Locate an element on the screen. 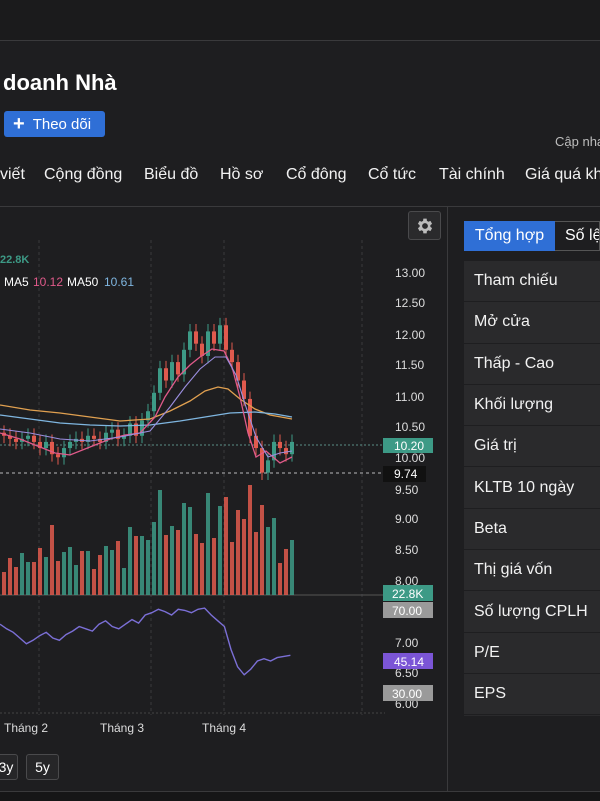 This screenshot has width=600, height=801. tab-summary: Tổng hợp is located at coordinates (509, 236).